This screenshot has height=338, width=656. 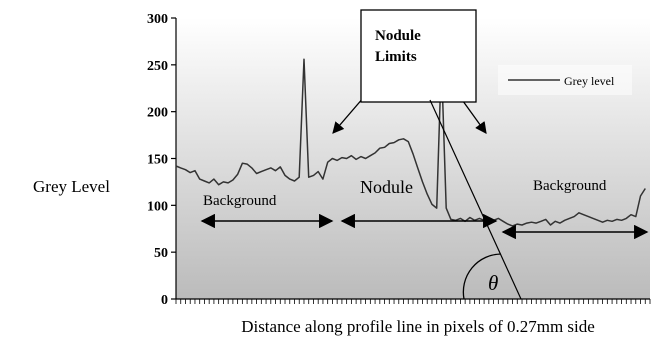 What do you see at coordinates (475, 199) in the screenshot?
I see `edge-slope-line` at bounding box center [475, 199].